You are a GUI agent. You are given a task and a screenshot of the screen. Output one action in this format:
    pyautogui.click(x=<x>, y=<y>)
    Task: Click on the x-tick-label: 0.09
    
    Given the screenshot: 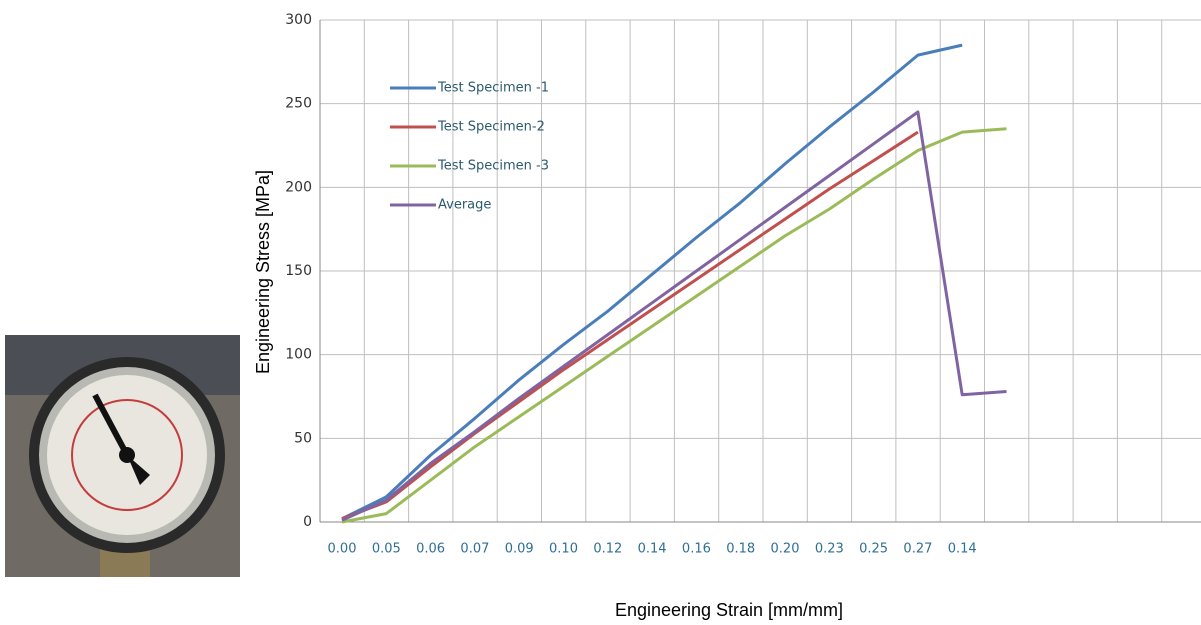 What is the action you would take?
    pyautogui.click(x=519, y=549)
    